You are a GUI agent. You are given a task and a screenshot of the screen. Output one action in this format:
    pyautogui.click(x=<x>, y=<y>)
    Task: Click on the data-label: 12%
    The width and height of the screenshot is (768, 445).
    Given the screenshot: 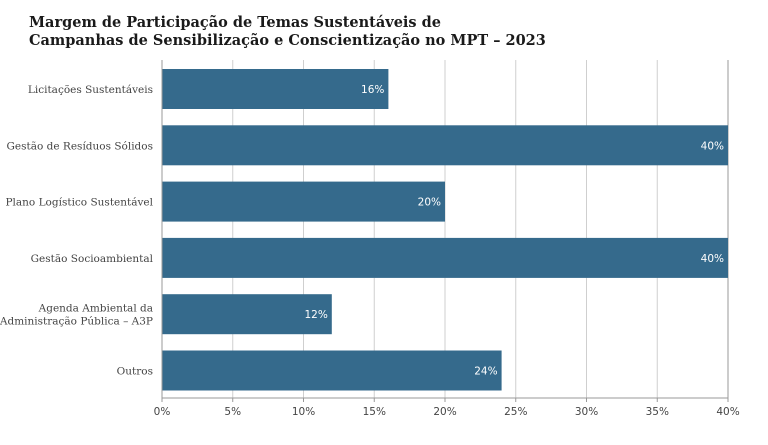 What is the action you would take?
    pyautogui.click(x=315, y=315)
    